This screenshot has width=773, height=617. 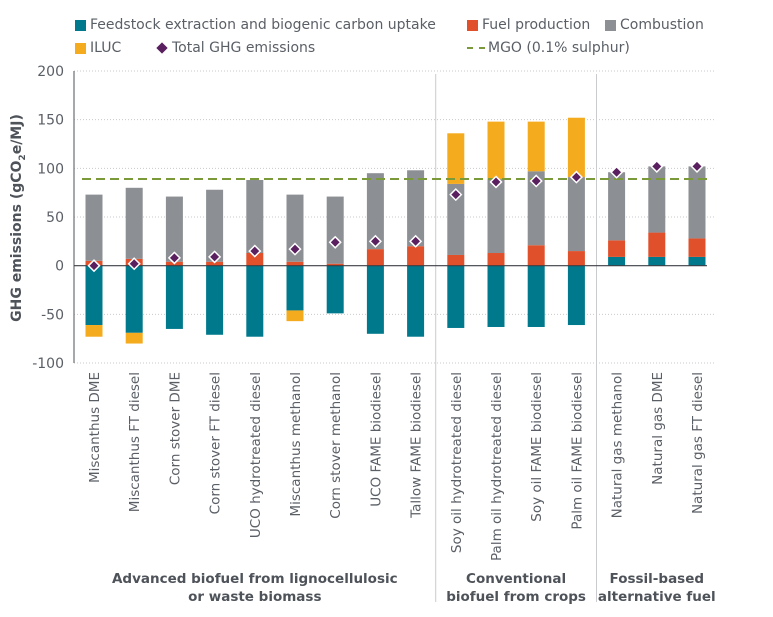 I want to click on category-label: Miscanthus FT diesel, so click(x=135, y=442).